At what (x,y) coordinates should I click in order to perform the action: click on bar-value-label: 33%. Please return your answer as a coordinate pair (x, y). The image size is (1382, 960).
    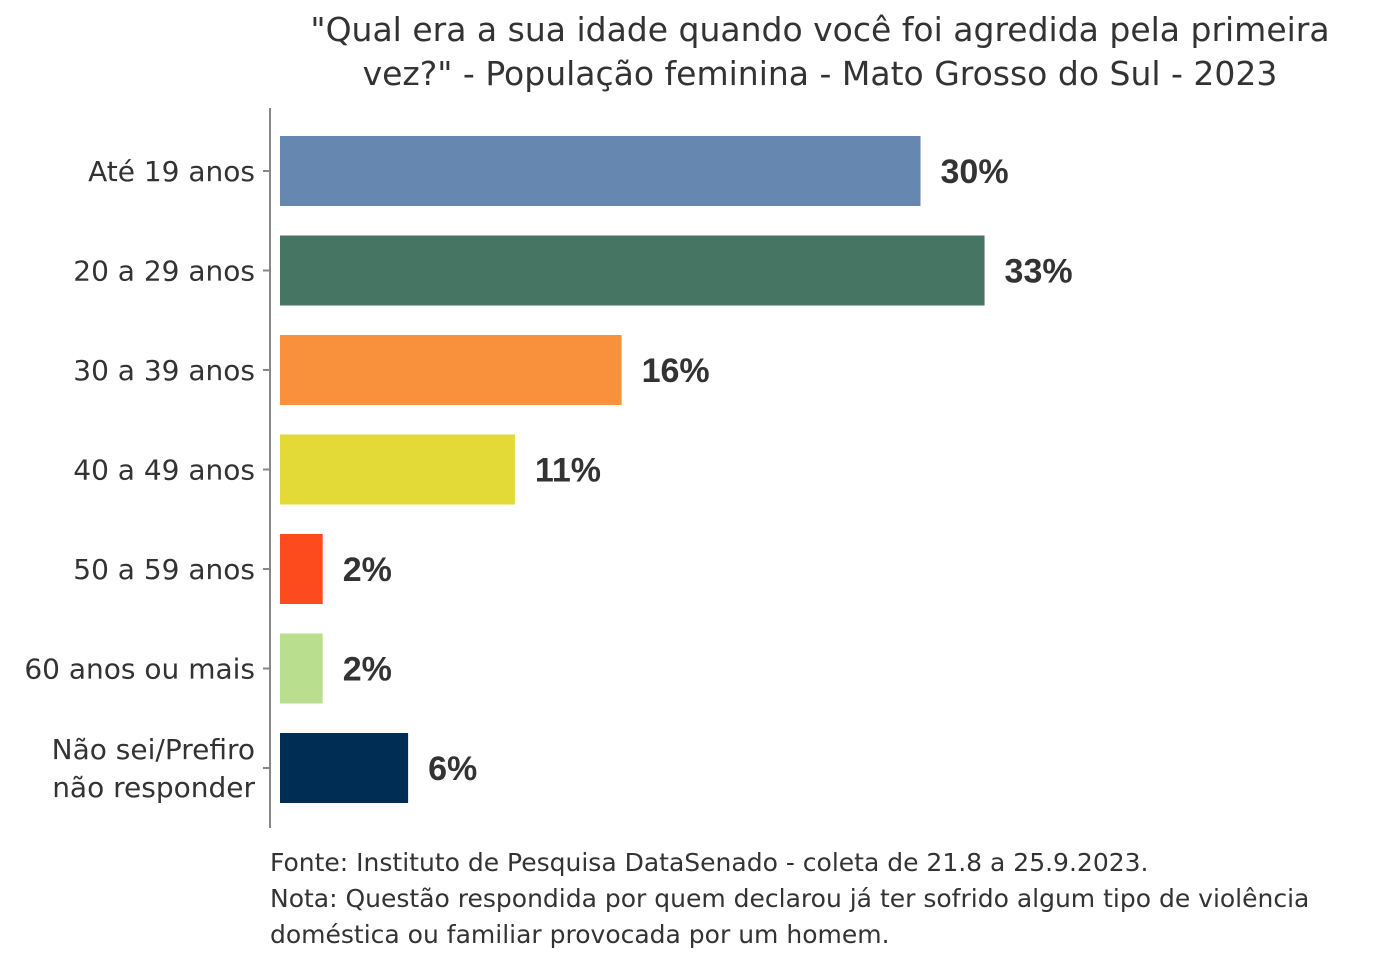
    Looking at the image, I should click on (1039, 272).